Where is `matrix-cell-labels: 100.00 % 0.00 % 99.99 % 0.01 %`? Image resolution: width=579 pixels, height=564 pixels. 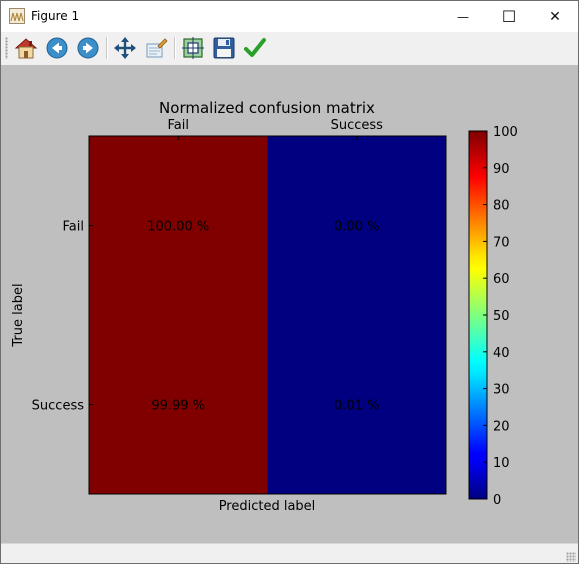 matrix-cell-labels: 100.00 % 0.00 % 99.99 % 0.01 % is located at coordinates (263, 317).